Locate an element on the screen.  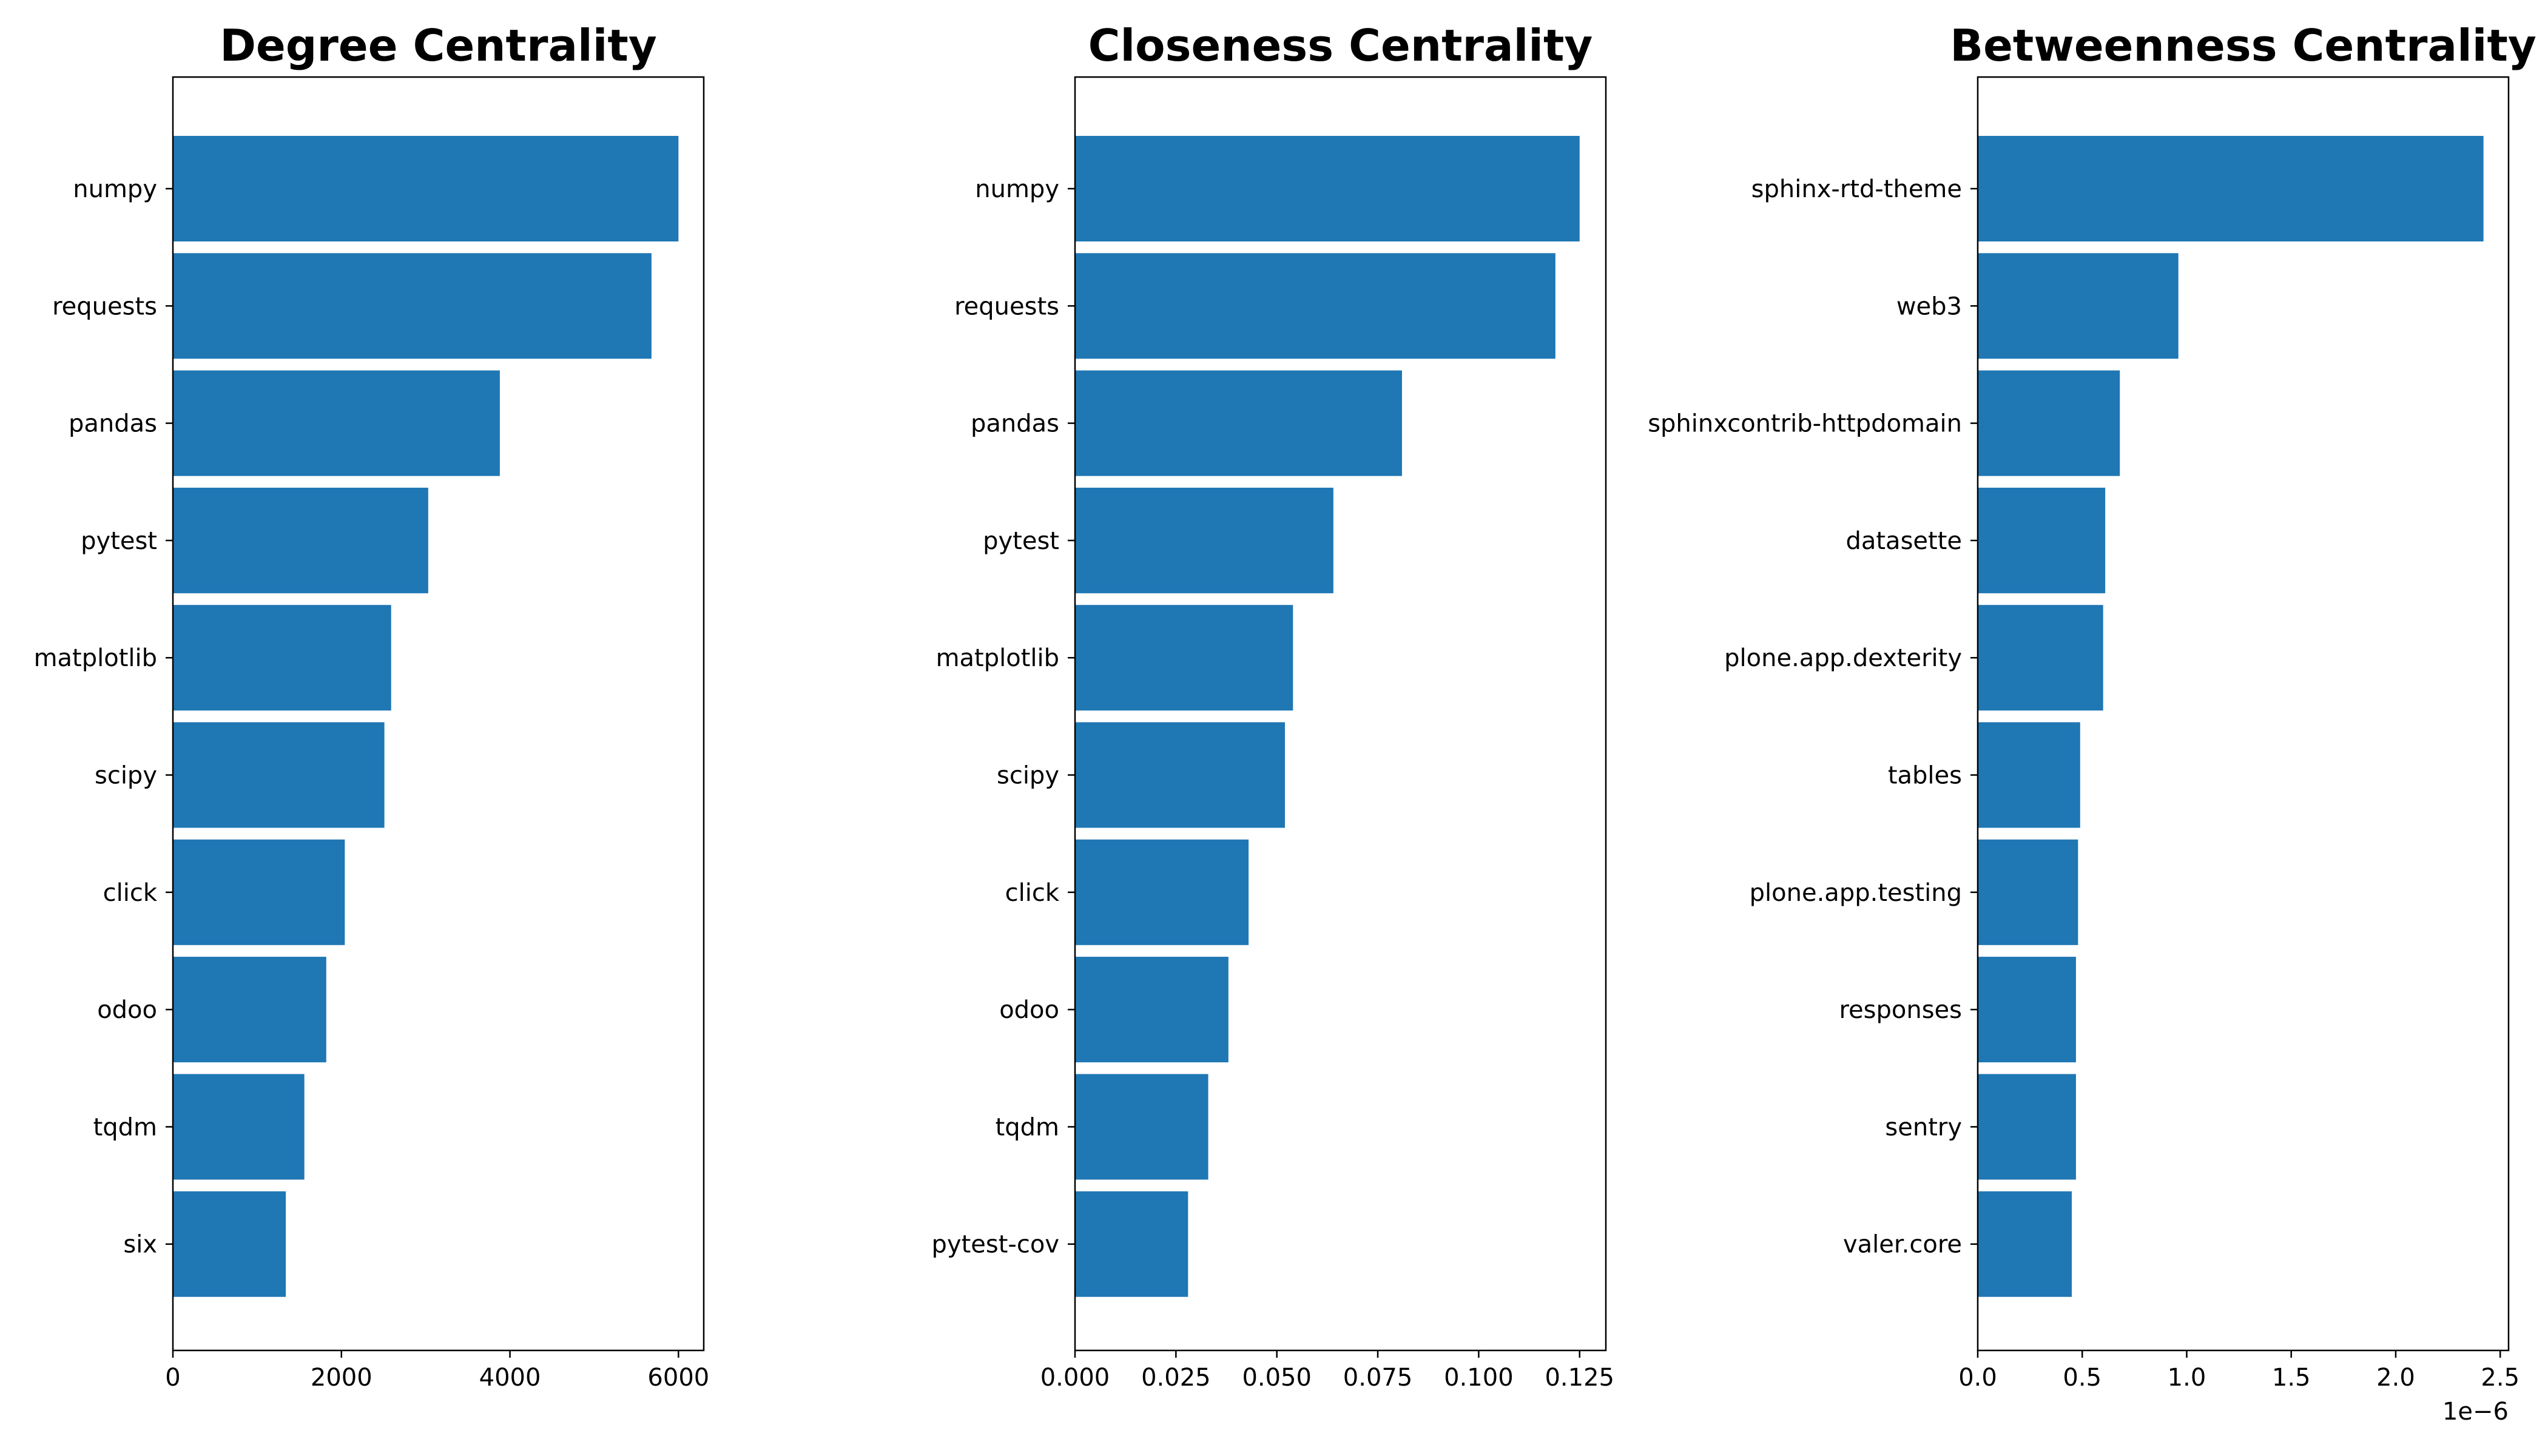
y-tick-label: pytest-cov is located at coordinates (995, 1245).